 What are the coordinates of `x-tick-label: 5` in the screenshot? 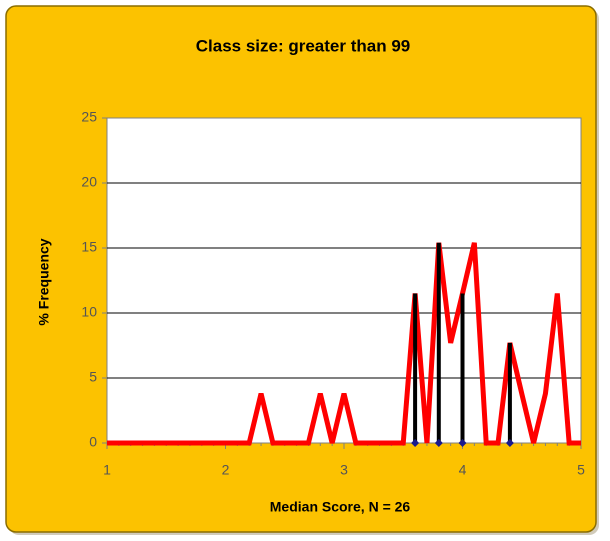 It's located at (581, 470).